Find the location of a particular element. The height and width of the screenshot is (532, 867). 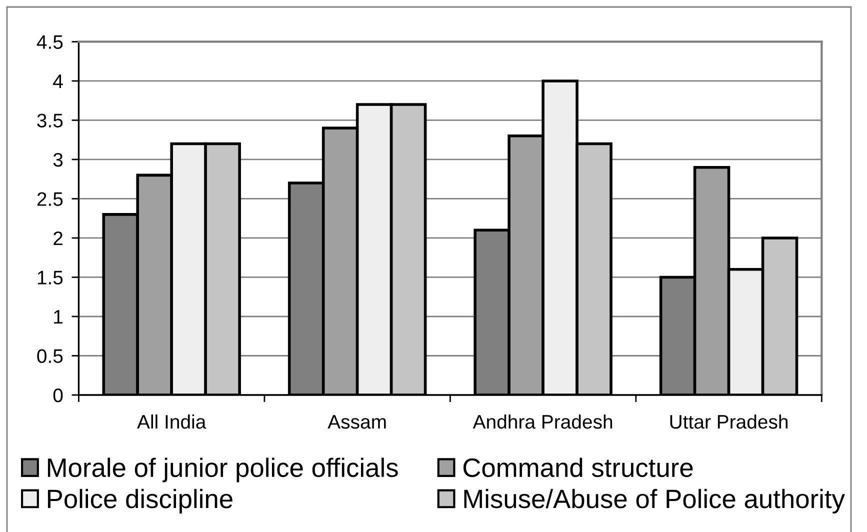

y-tick-label: 0.5 is located at coordinates (50, 356).